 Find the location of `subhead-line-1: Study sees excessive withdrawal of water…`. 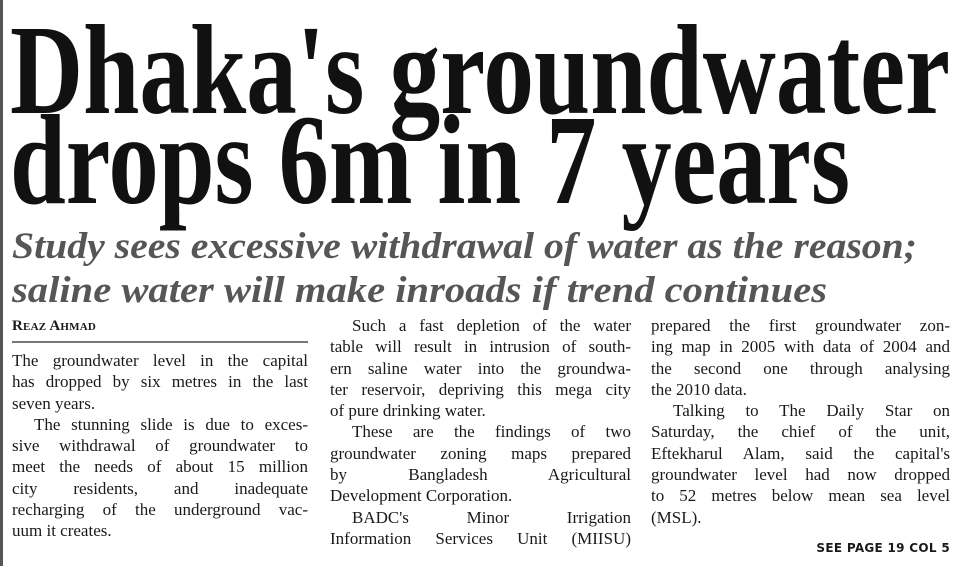

subhead-line-1: Study sees excessive withdrawal of water… is located at coordinates (464, 246).